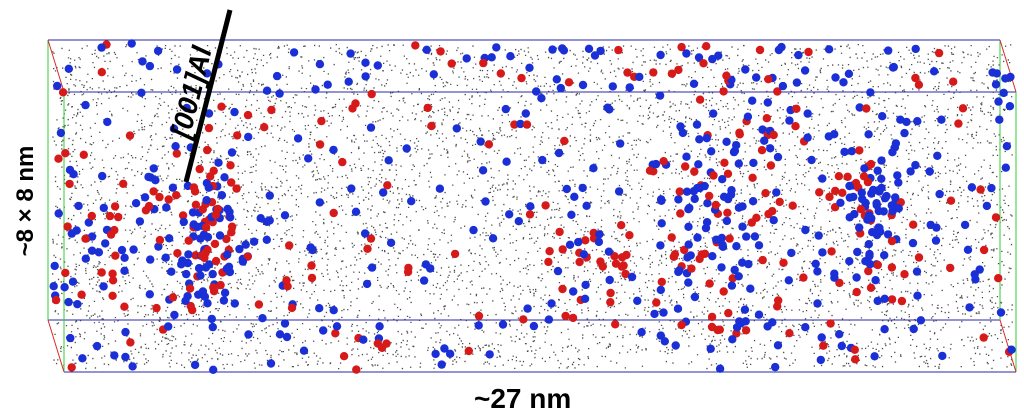 This screenshot has width=1024, height=419. Describe the element at coordinates (208, 96) in the screenshot. I see `direction-pointer` at that location.